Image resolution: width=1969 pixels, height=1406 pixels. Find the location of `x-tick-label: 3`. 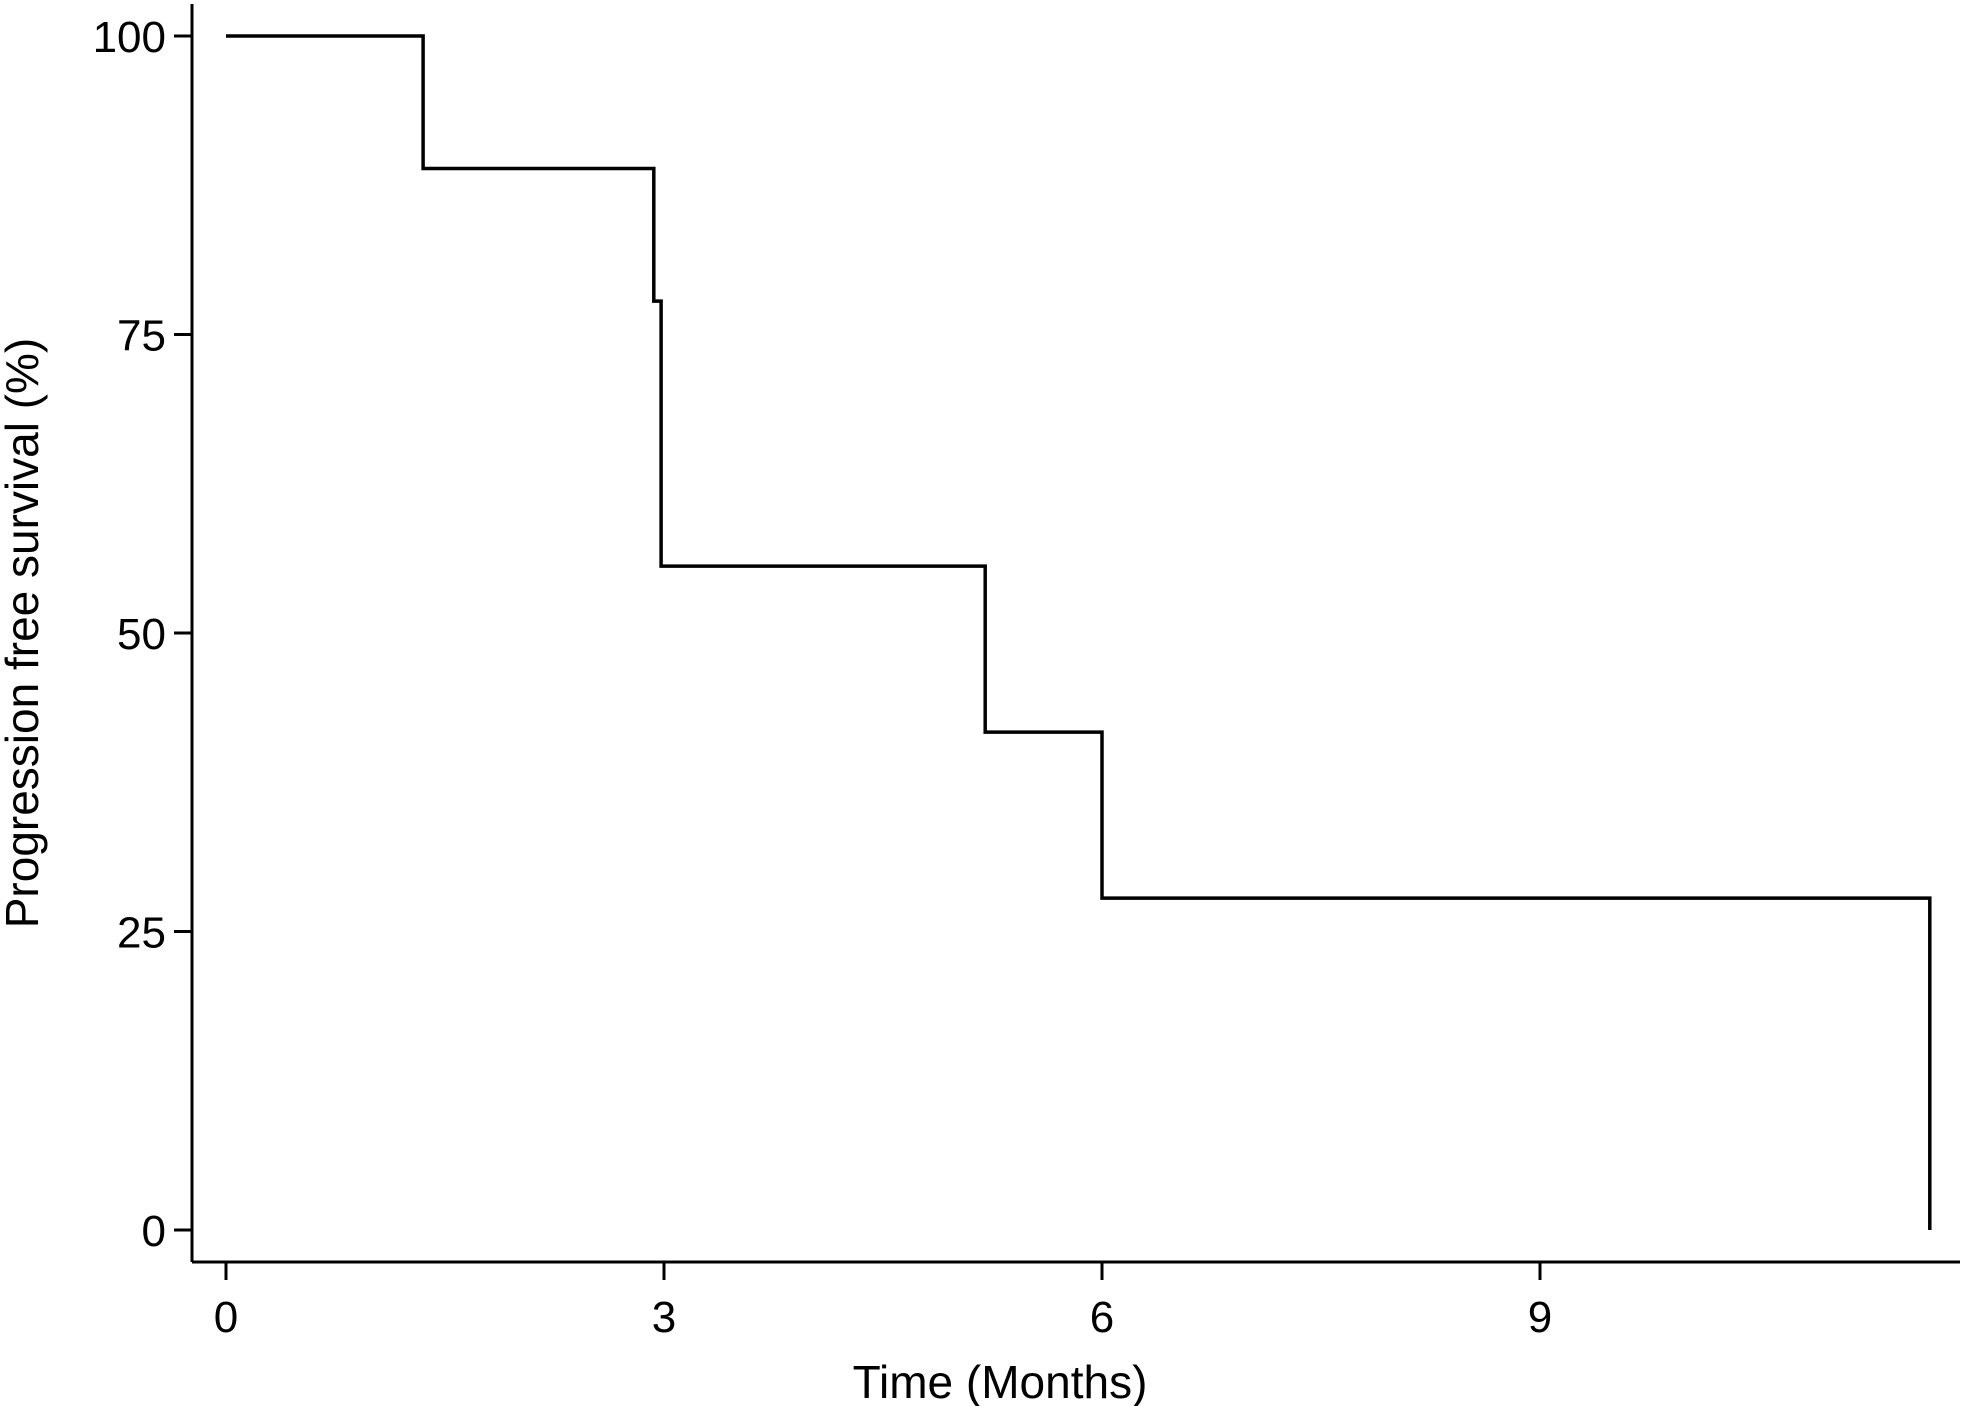

x-tick-label: 3 is located at coordinates (664, 1317).